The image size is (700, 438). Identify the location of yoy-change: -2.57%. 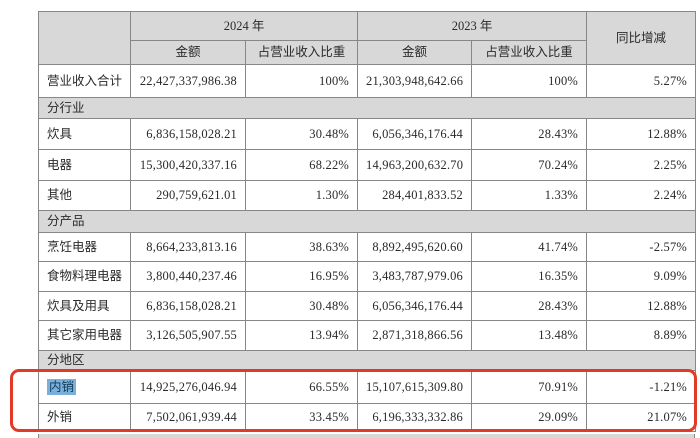
(641, 247).